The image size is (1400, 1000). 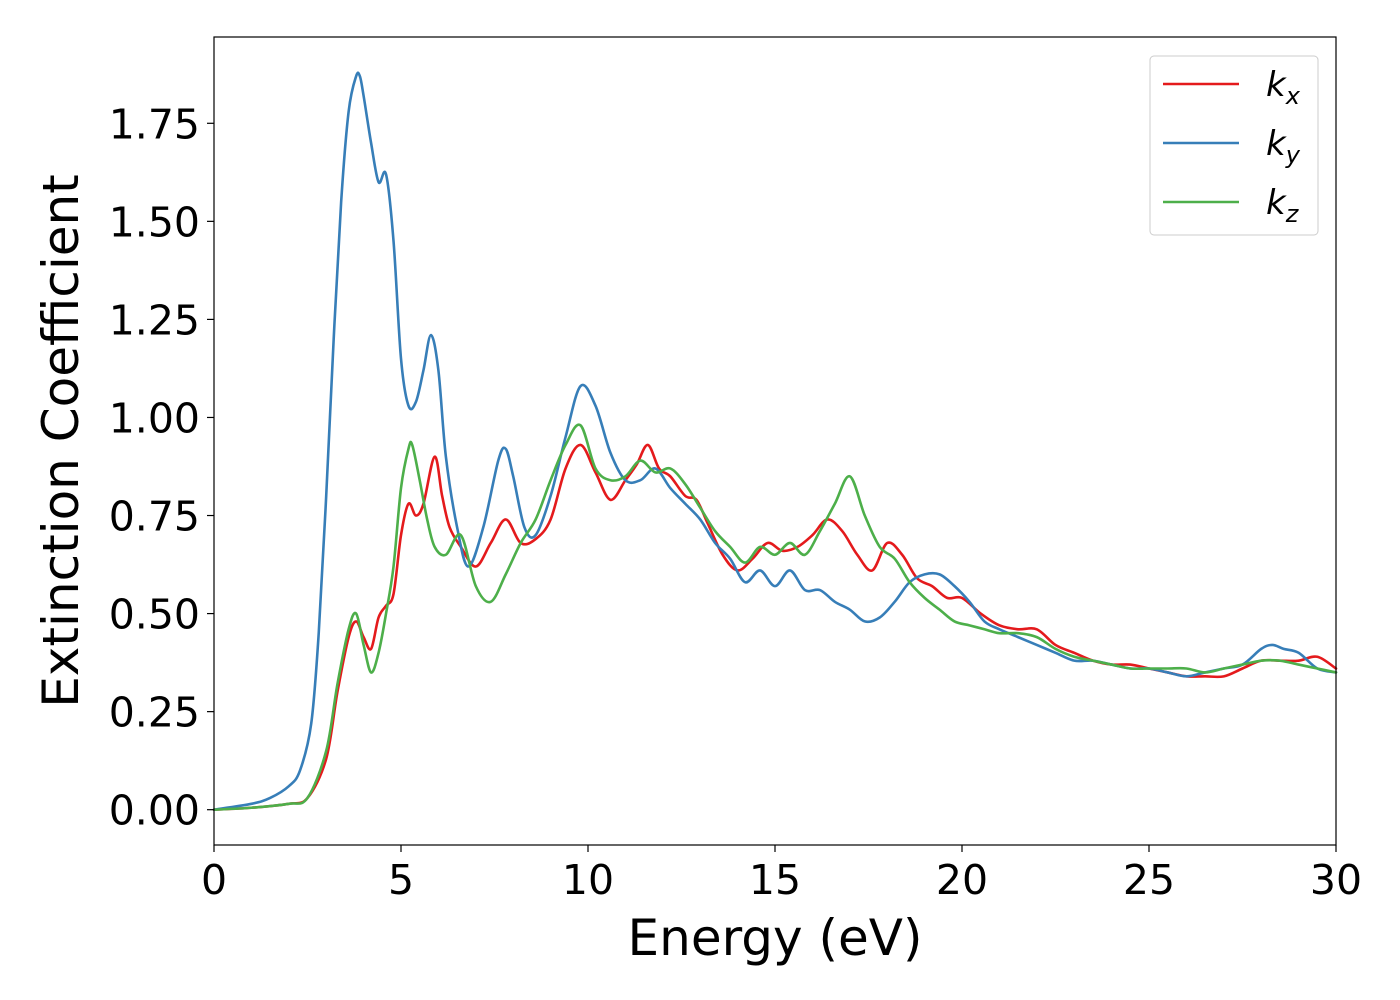 What do you see at coordinates (588, 880) in the screenshot?
I see `x-tick-label: 10` at bounding box center [588, 880].